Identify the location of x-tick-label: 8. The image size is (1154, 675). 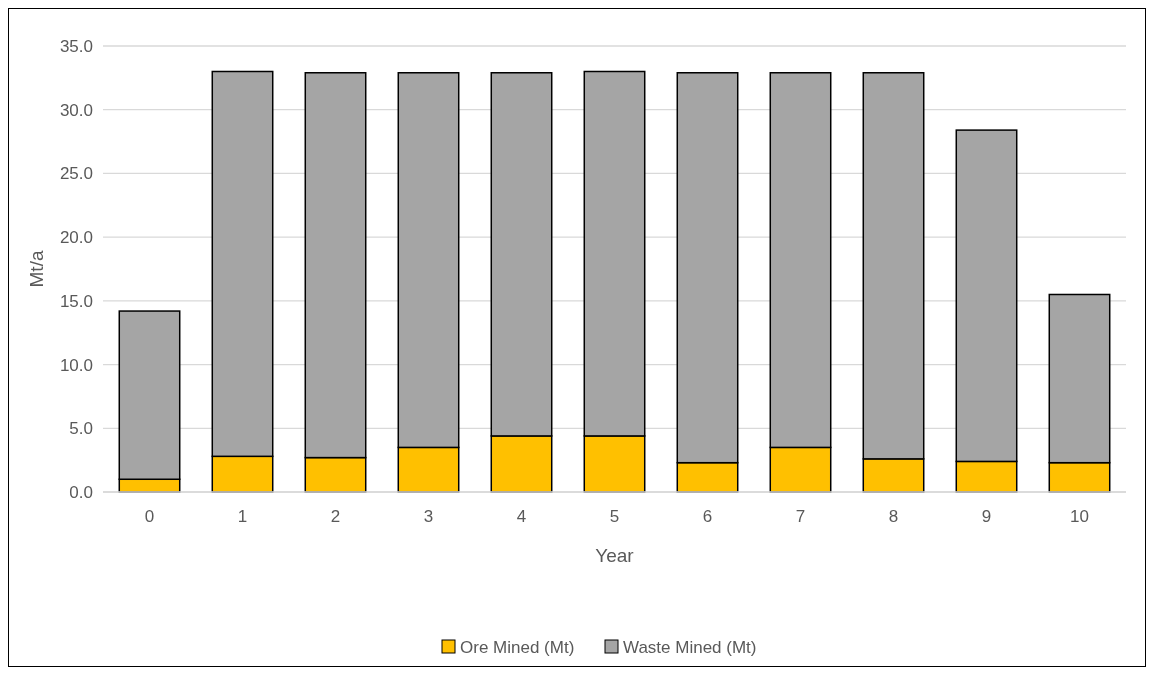
(893, 516).